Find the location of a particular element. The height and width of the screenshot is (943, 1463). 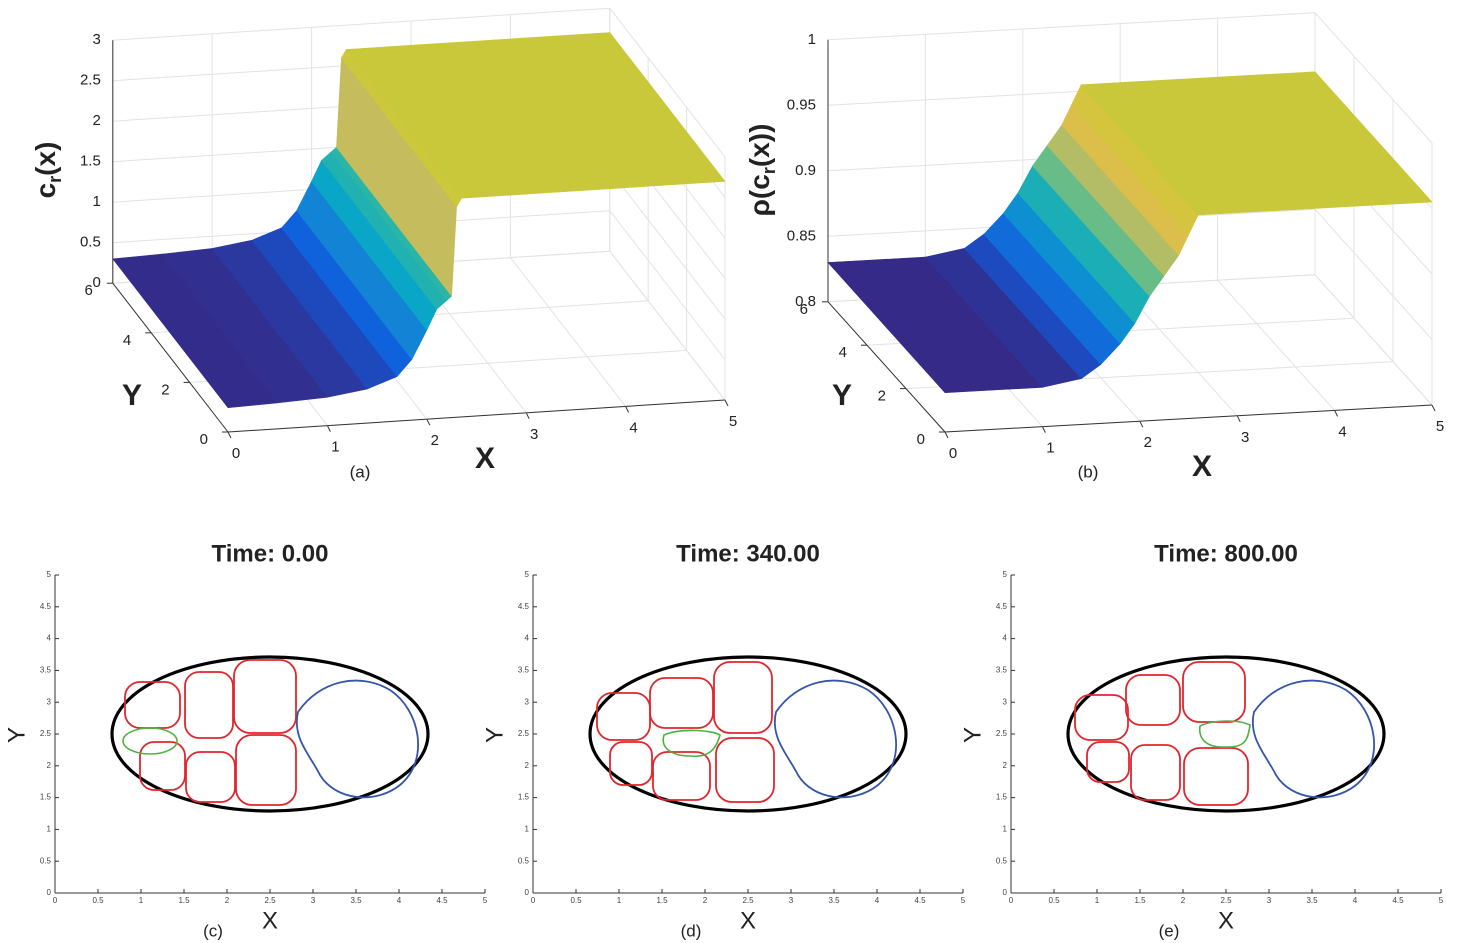

x-tick-label: 4 is located at coordinates (877, 900).